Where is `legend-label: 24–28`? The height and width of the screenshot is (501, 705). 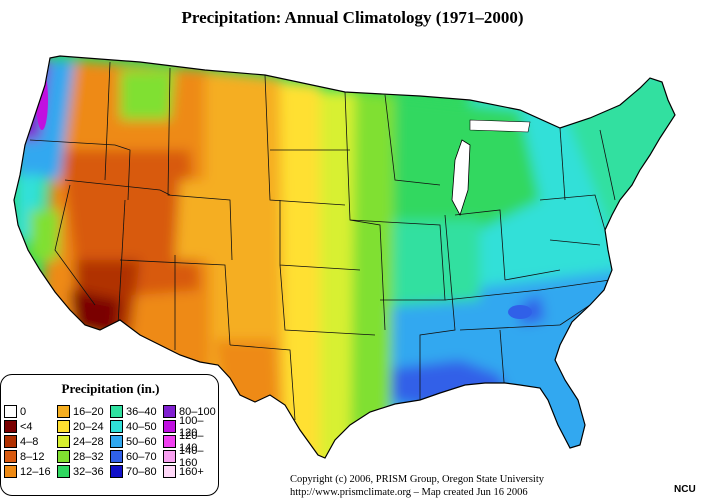 legend-label: 24–28 is located at coordinates (88, 441).